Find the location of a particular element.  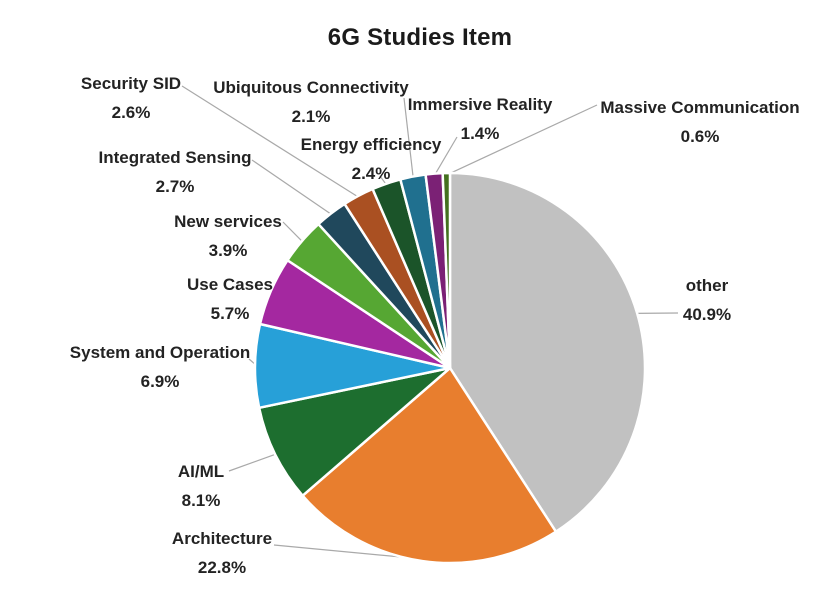

leader-line-massive-communication is located at coordinates (522, 140).